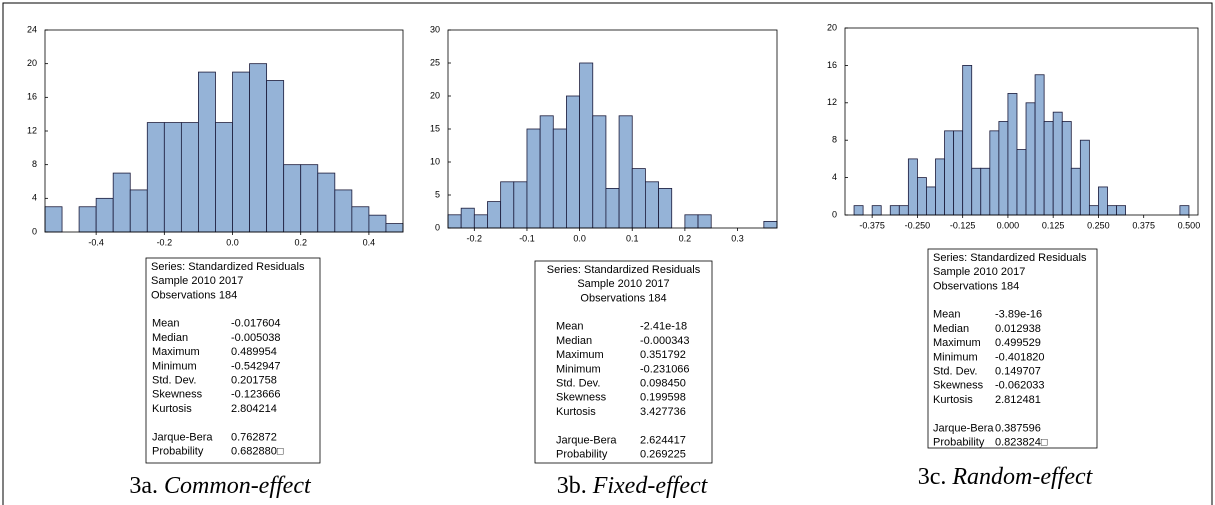 This screenshot has width=1215, height=505. I want to click on stats-value: 3.427736, so click(663, 412).